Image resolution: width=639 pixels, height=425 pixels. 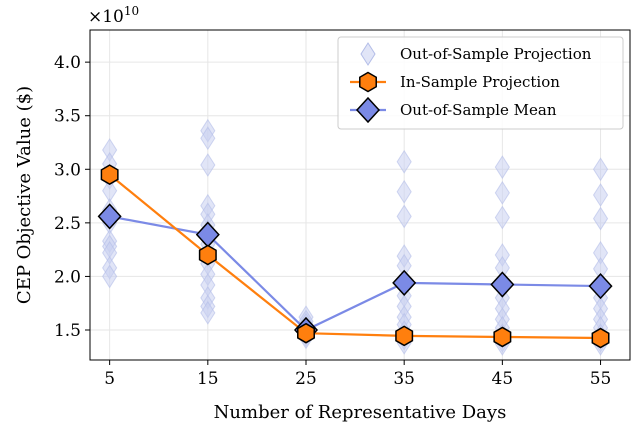 I want to click on legend-label: In-Sample Projection, so click(x=480, y=82).